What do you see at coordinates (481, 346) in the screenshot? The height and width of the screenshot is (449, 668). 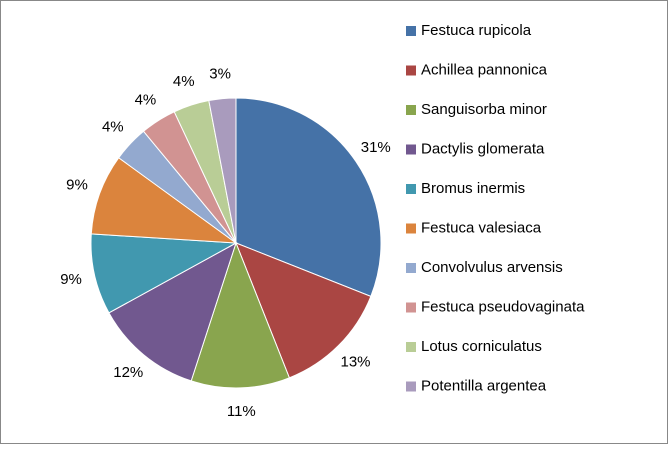 I see `legend-label: Lotus corniculatus` at bounding box center [481, 346].